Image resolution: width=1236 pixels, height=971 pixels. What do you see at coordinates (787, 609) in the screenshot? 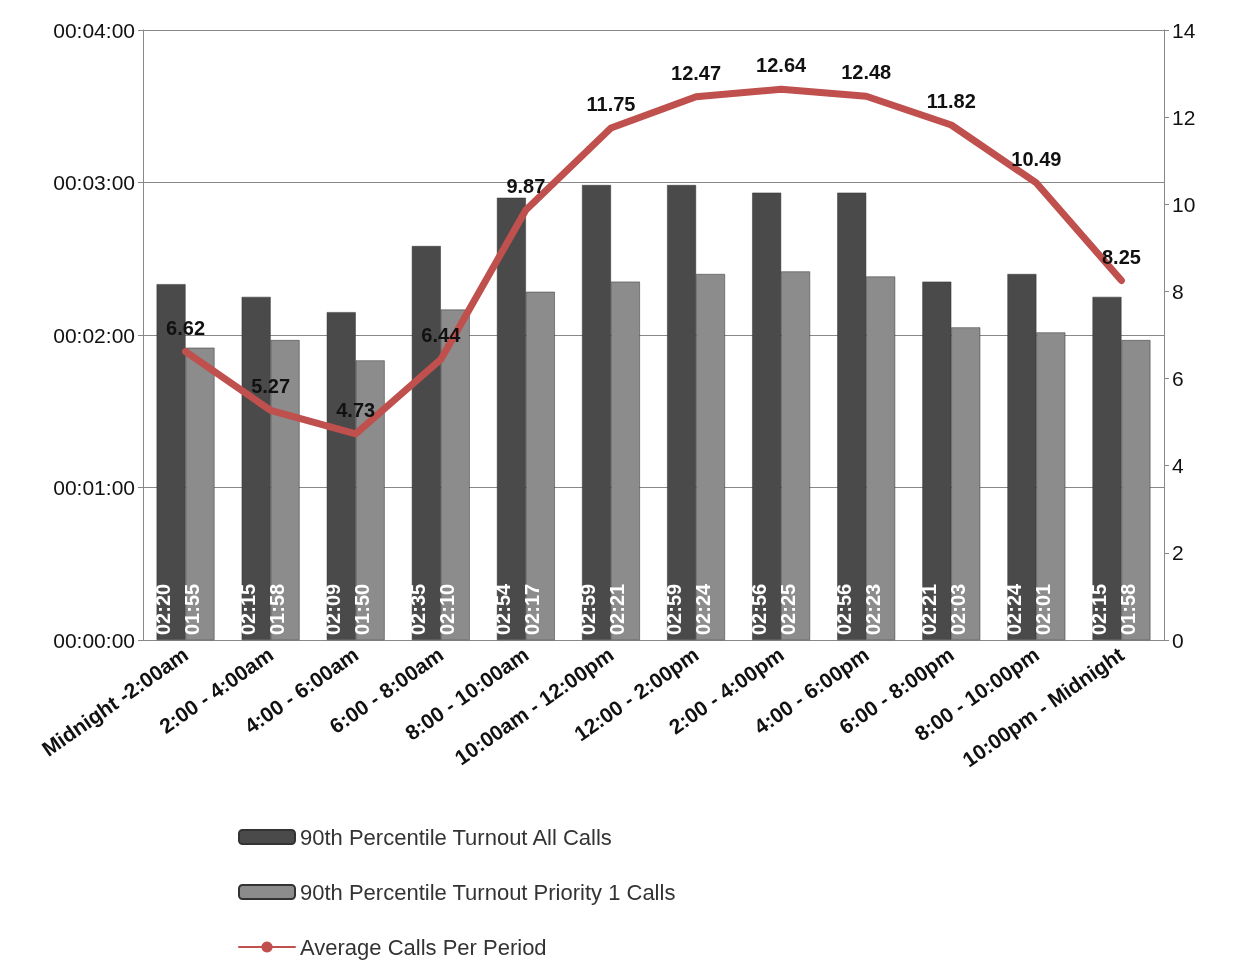
I see `data-label: 02:25` at bounding box center [787, 609].